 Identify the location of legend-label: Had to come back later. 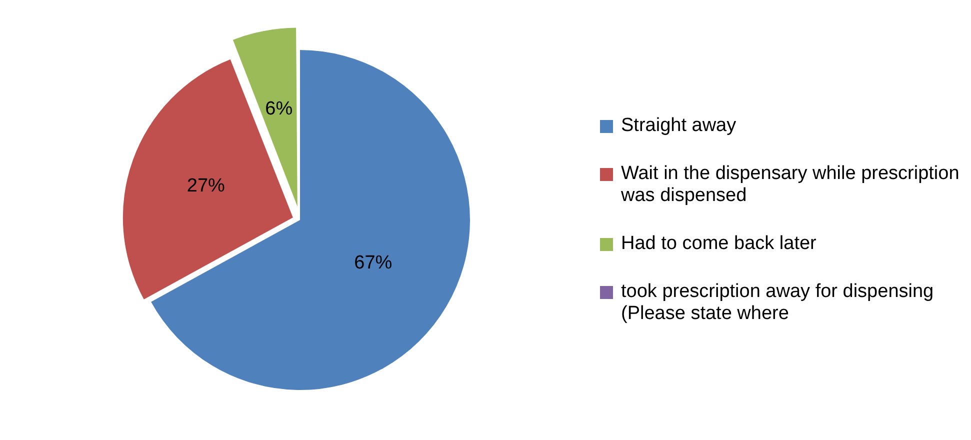
(718, 244).